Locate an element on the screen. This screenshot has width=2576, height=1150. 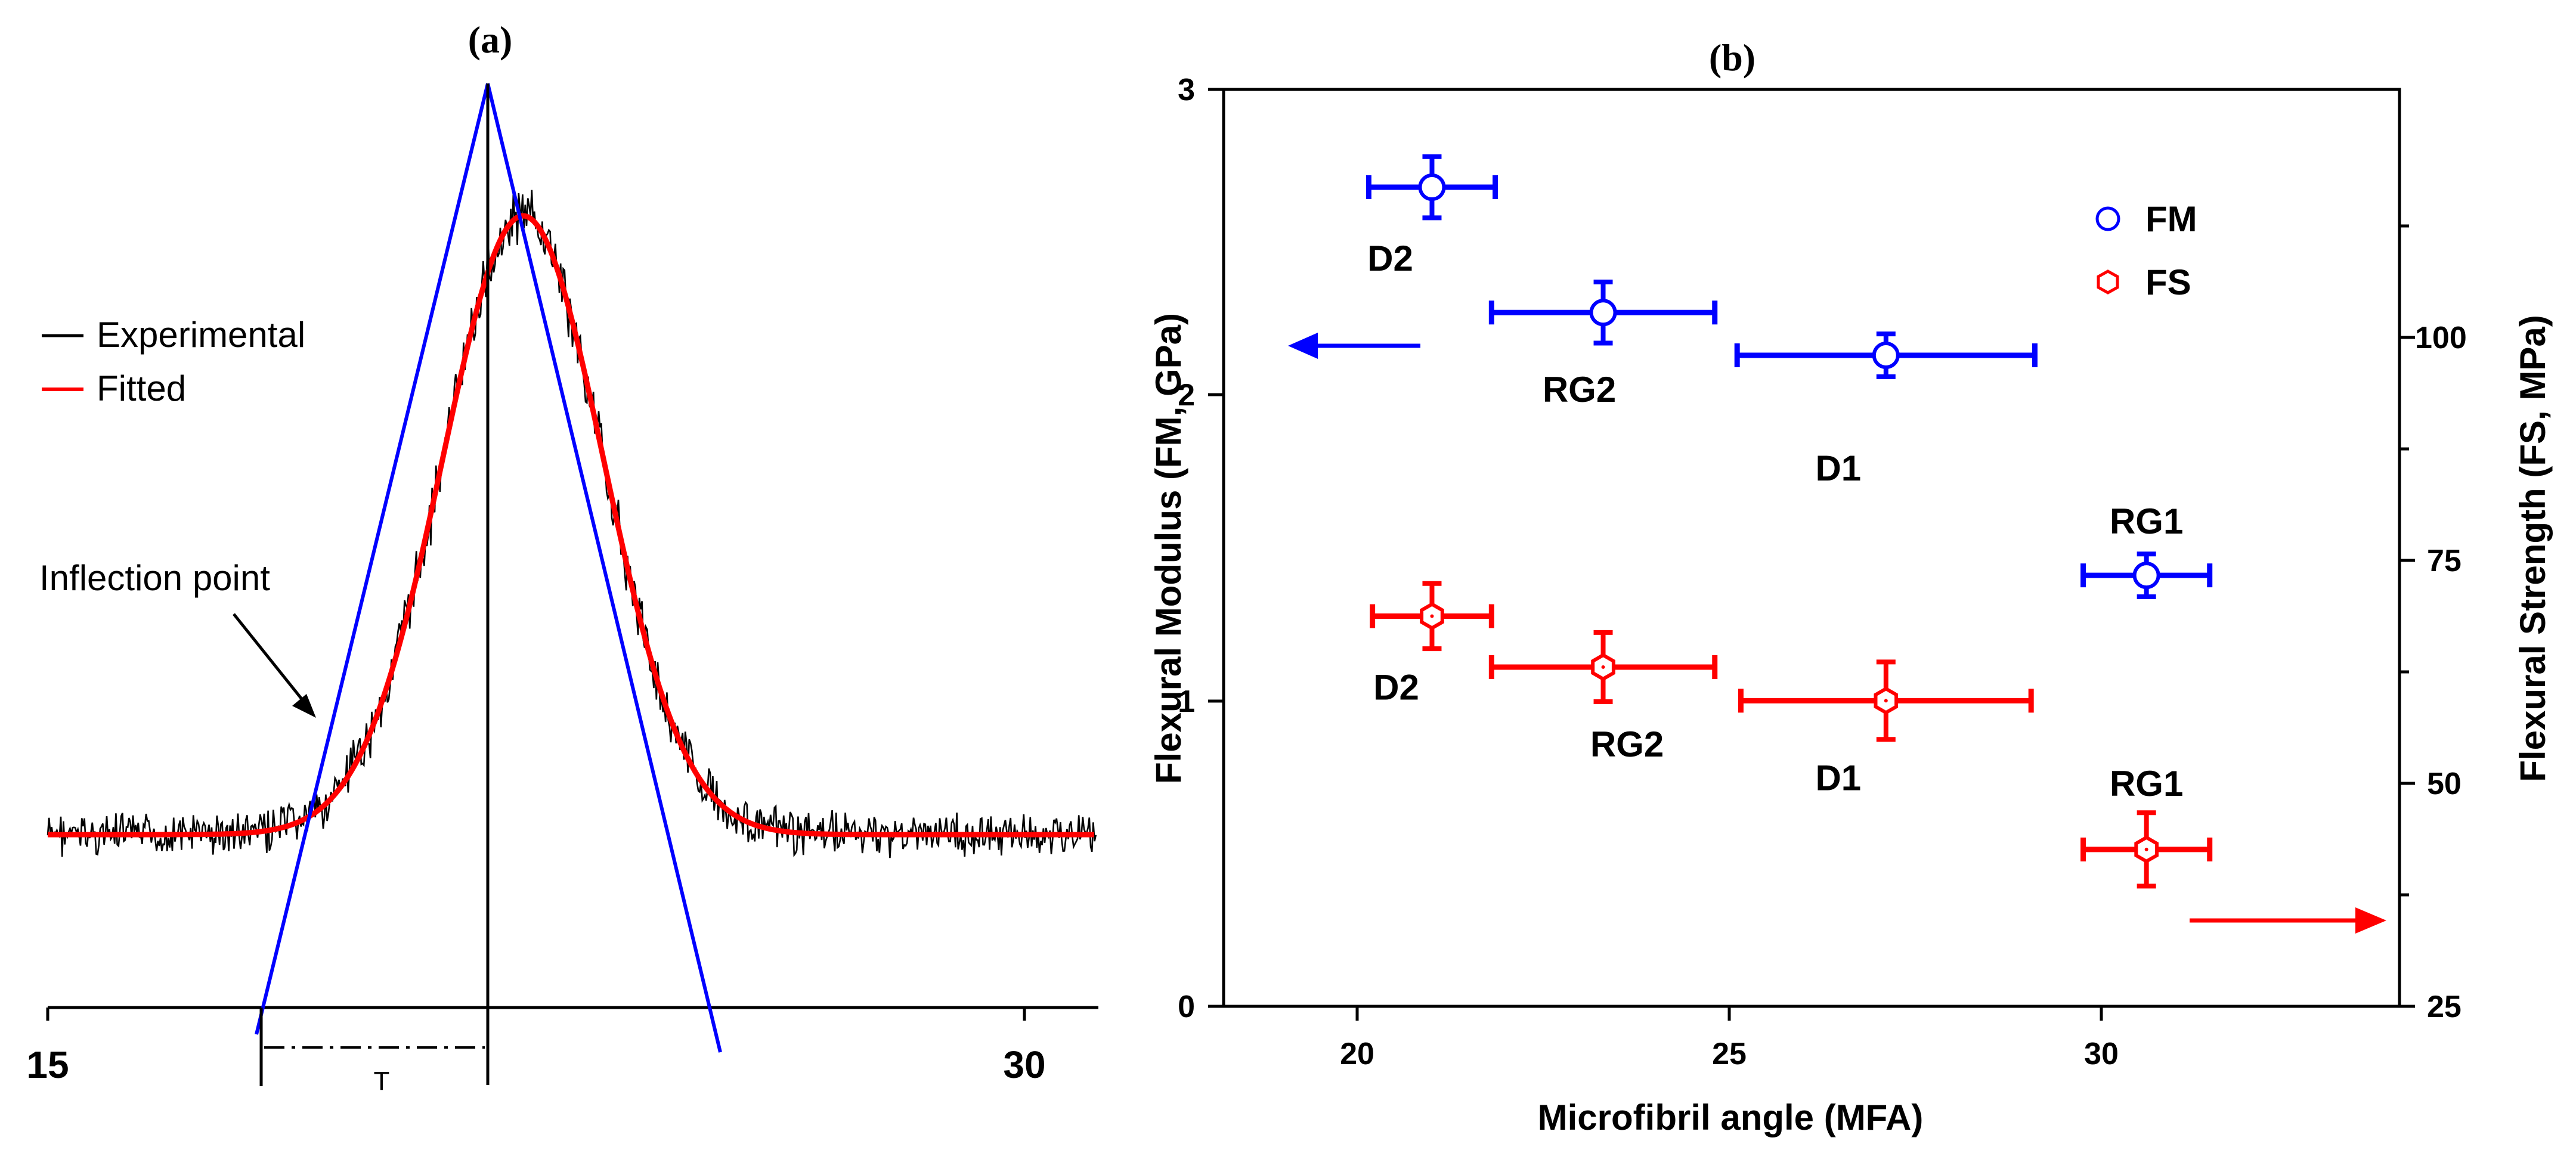
y2-tick-label-25: 25 is located at coordinates (2445, 1007).